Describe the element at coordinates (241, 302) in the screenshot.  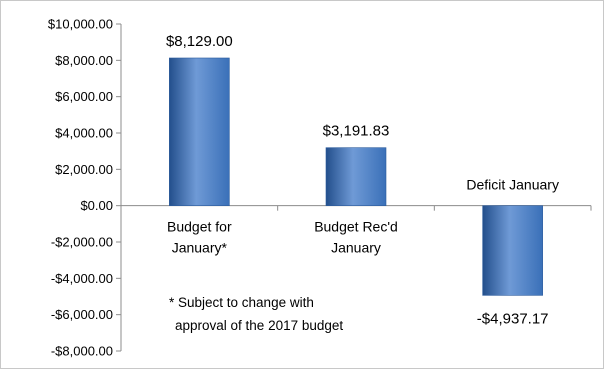
I see `footnote-line-1: * Subject to change with` at that location.